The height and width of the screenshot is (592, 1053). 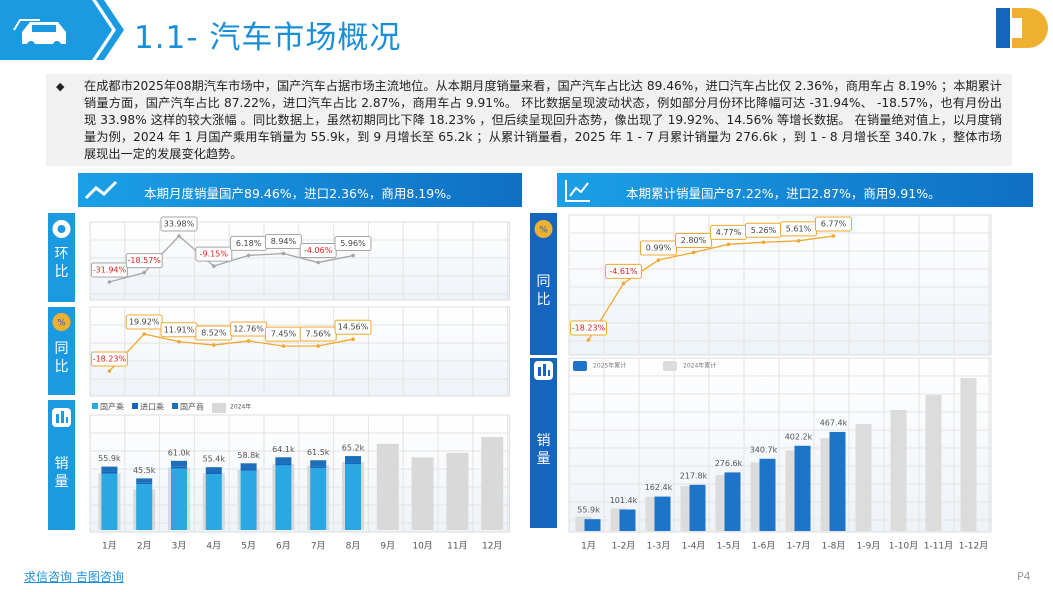 I want to click on x-tick-label: 10月, so click(x=422, y=546).